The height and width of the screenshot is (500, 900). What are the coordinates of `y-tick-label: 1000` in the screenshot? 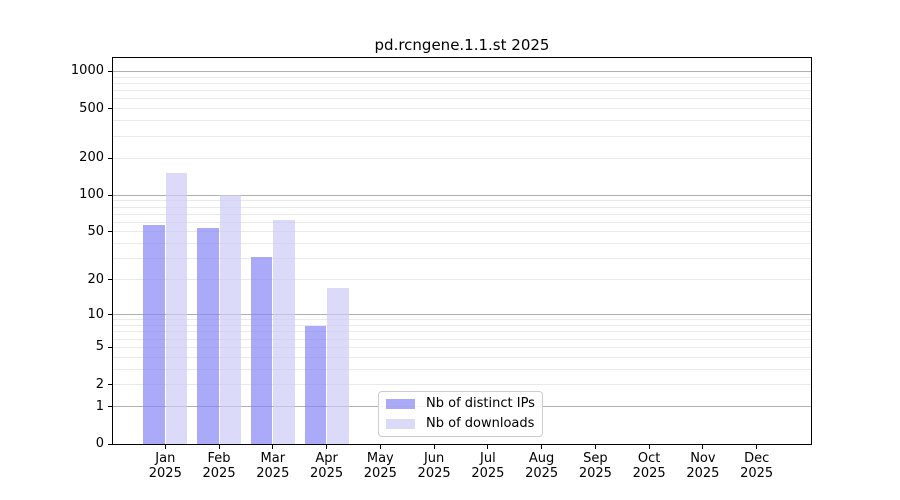 It's located at (87, 71).